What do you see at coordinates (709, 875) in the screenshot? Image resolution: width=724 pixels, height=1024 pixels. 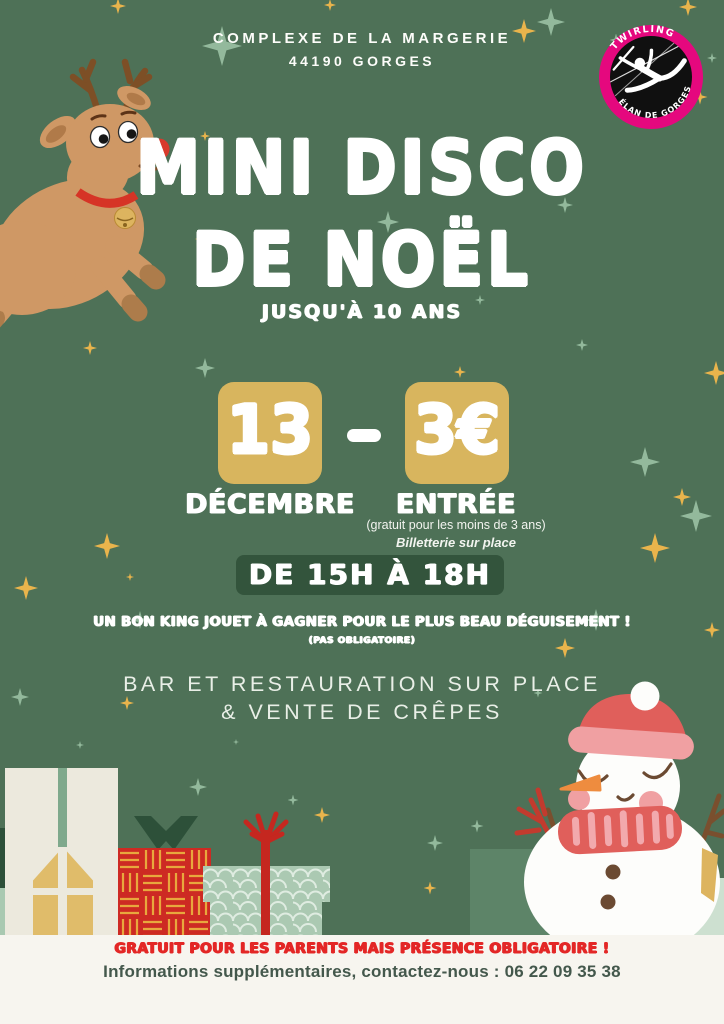 I see `gift-gold-sliver` at bounding box center [709, 875].